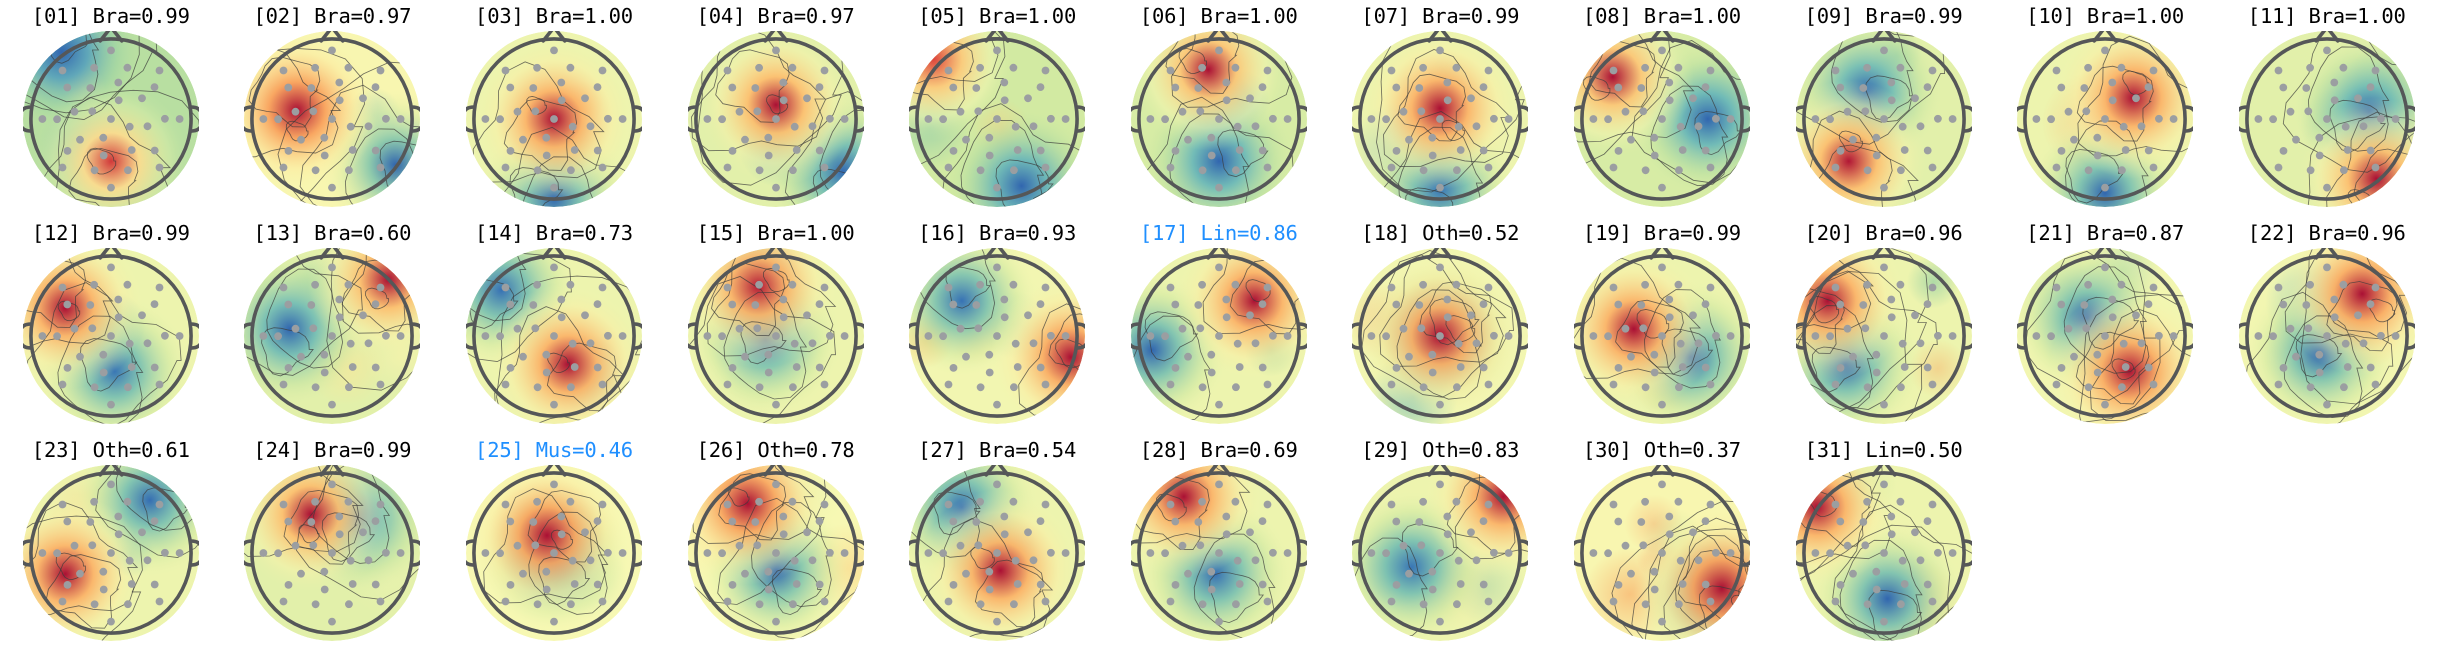 The width and height of the screenshot is (2438, 667). I want to click on topomap-cell: [23] Oth=0.61, so click(111, 542).